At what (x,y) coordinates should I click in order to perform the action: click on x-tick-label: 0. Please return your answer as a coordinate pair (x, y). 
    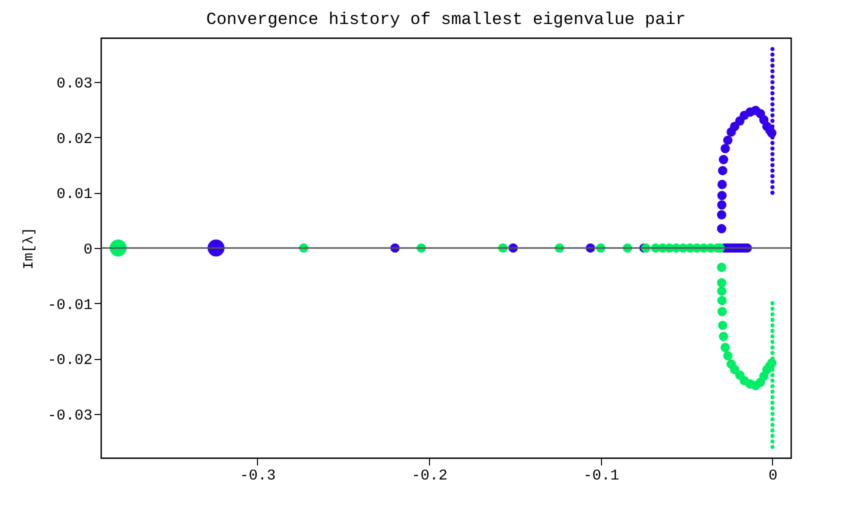
    Looking at the image, I should click on (773, 476).